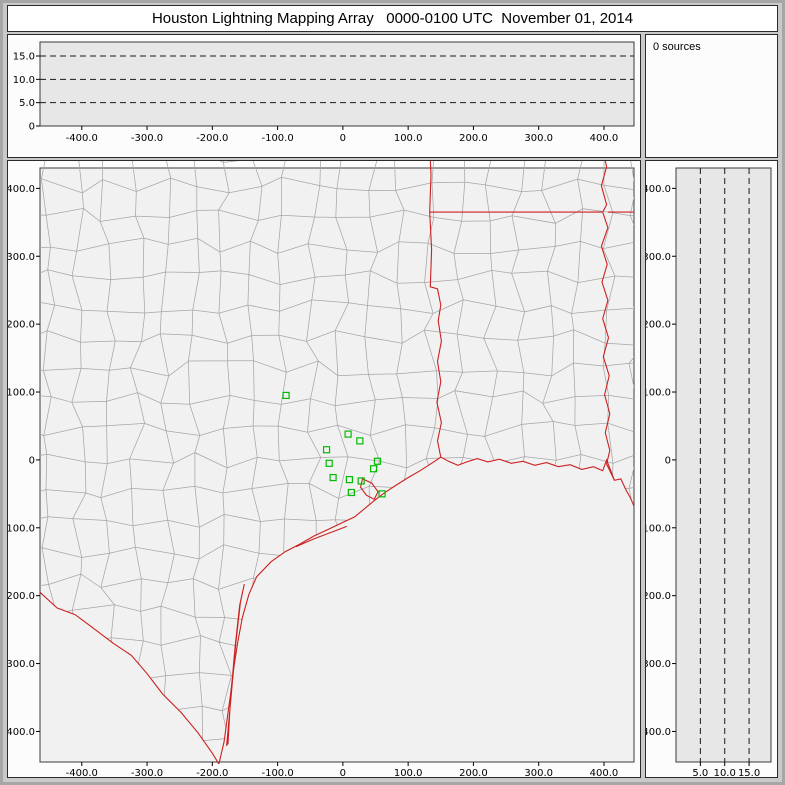 The width and height of the screenshot is (785, 785). Describe the element at coordinates (321, 536) in the screenshot. I see `matagorda-island` at that location.